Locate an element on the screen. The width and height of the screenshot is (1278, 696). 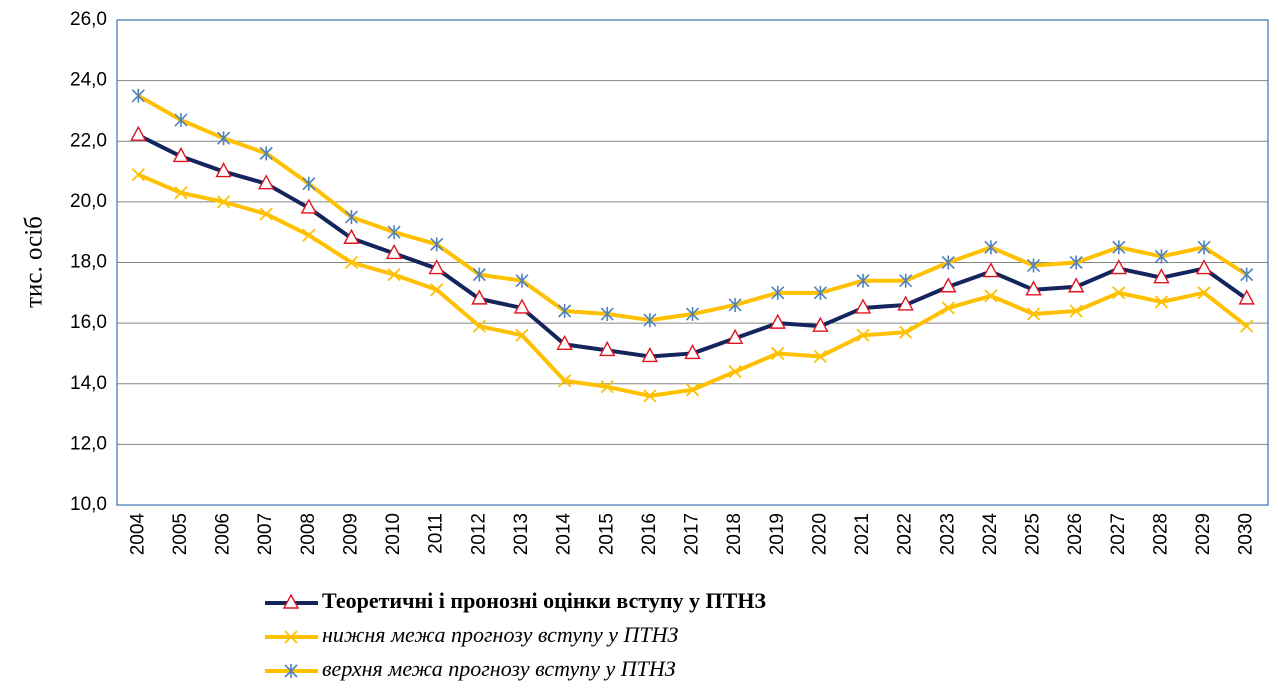
x-tick-label: 2023 is located at coordinates (947, 534).